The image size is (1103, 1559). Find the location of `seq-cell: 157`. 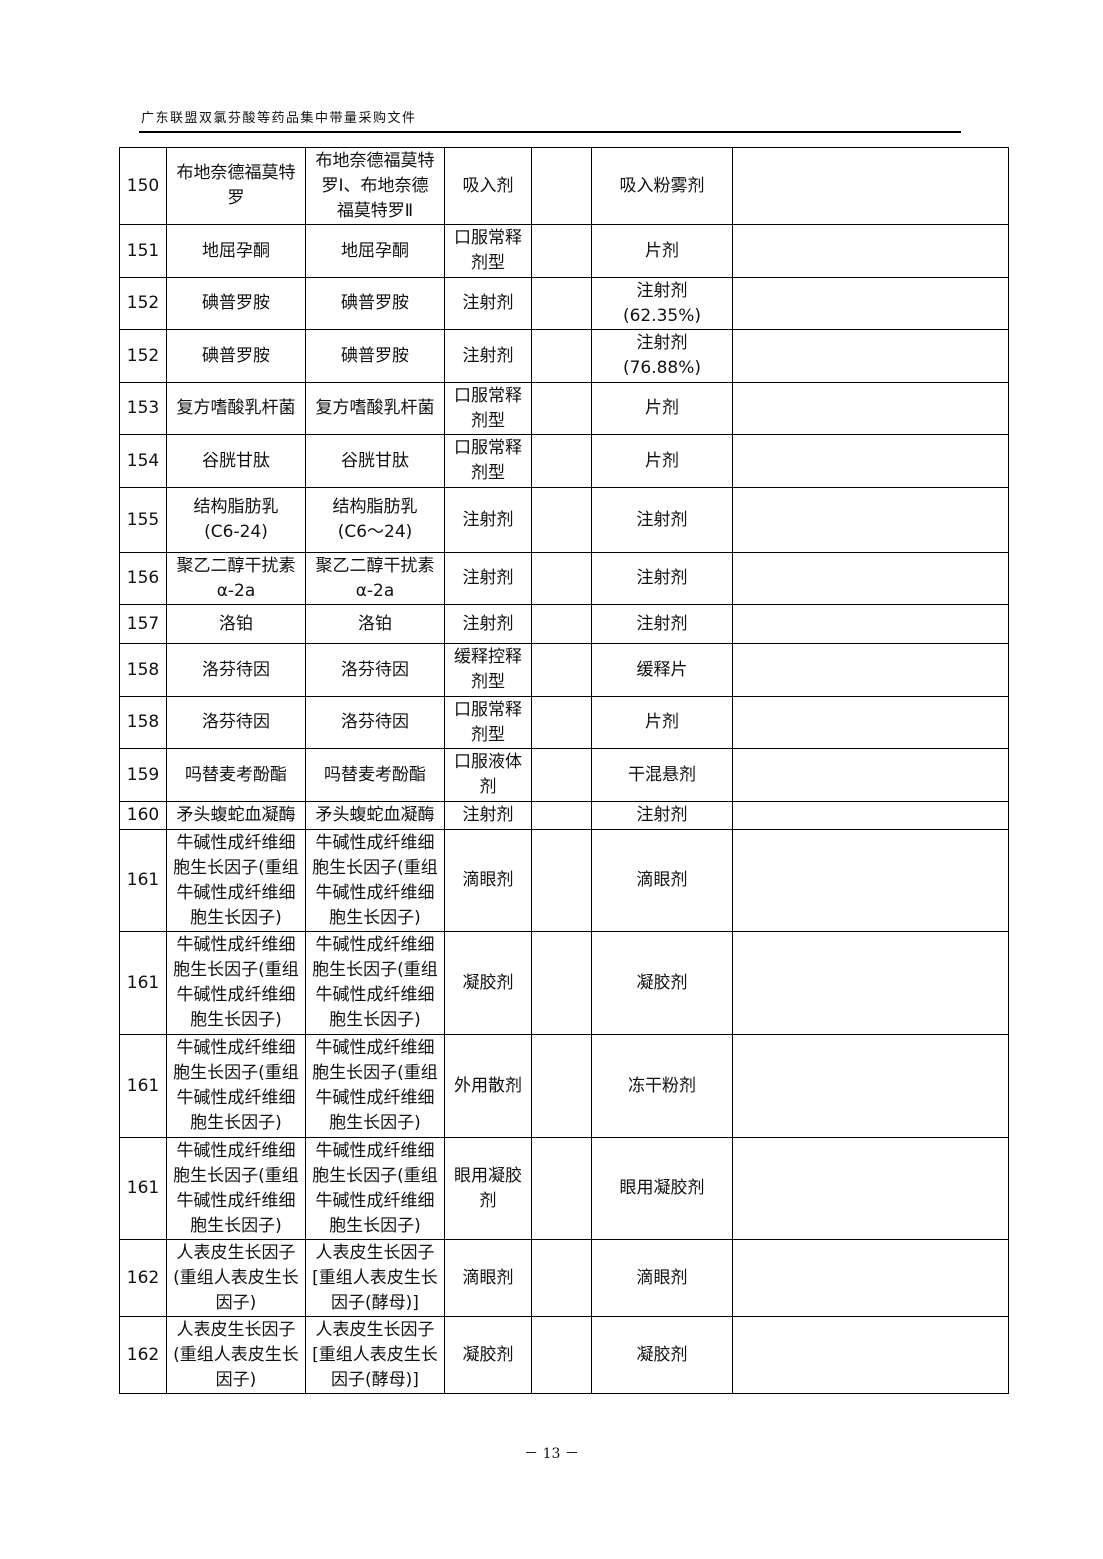

seq-cell: 157 is located at coordinates (143, 624).